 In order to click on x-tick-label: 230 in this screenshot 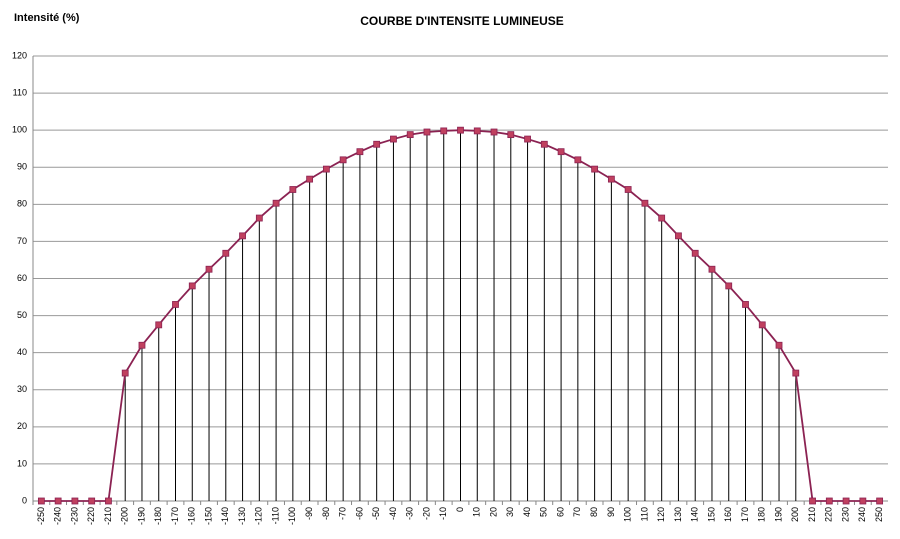, I will do `click(845, 514)`.